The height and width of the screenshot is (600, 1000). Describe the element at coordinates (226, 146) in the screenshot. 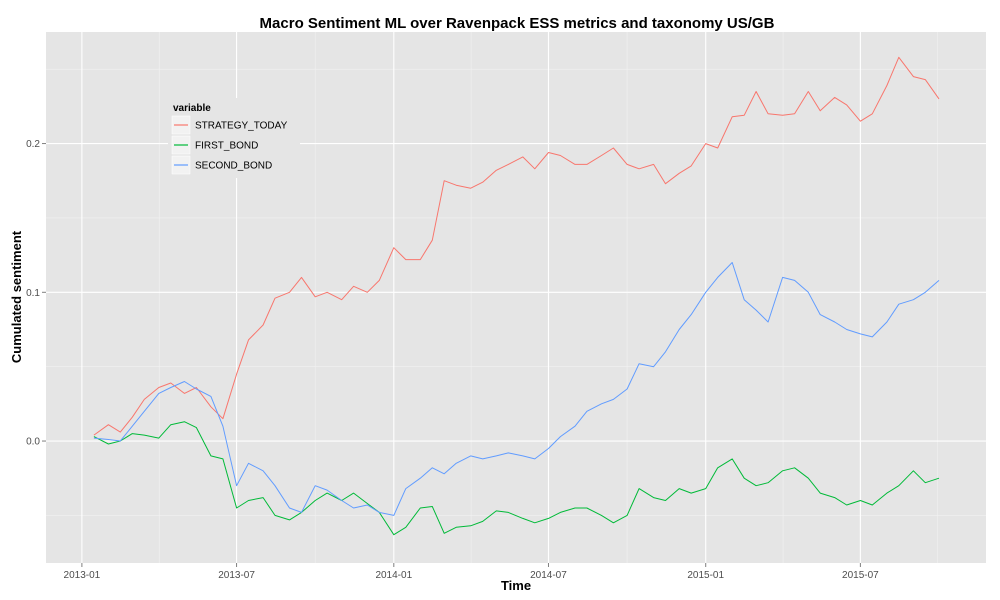

I see `legend-label: FIRST_BOND` at that location.